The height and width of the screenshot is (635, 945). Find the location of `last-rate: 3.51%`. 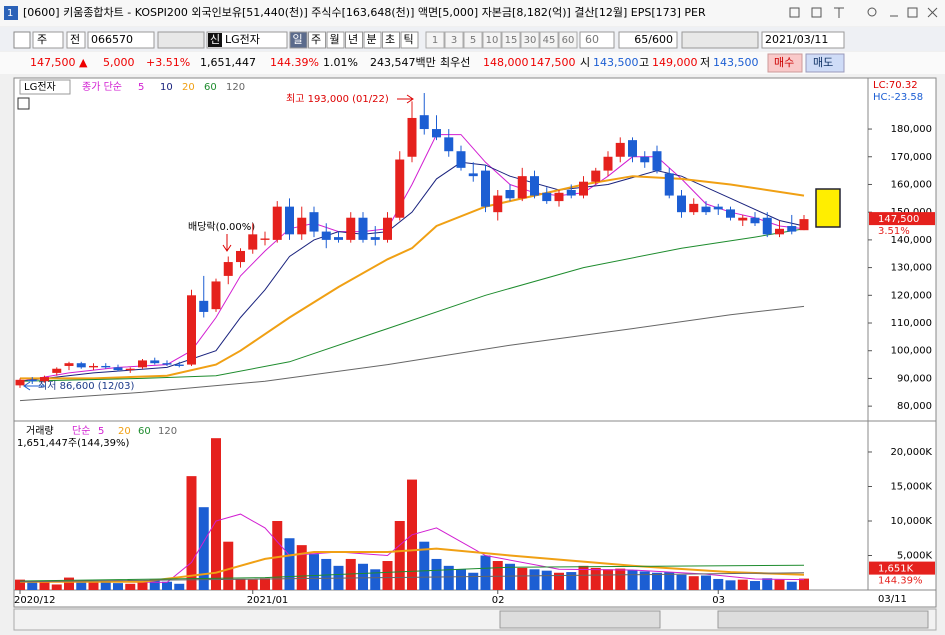

last-rate: 3.51% is located at coordinates (894, 231).